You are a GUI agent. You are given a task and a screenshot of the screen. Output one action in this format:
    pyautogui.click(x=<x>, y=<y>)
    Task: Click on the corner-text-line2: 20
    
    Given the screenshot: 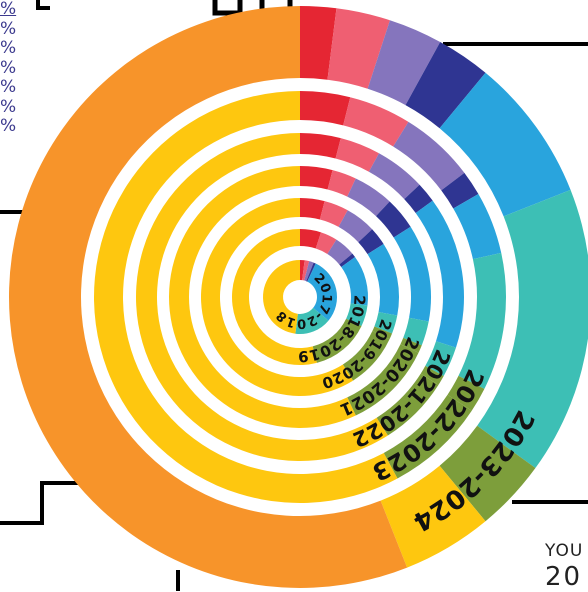 What is the action you would take?
    pyautogui.click(x=564, y=577)
    